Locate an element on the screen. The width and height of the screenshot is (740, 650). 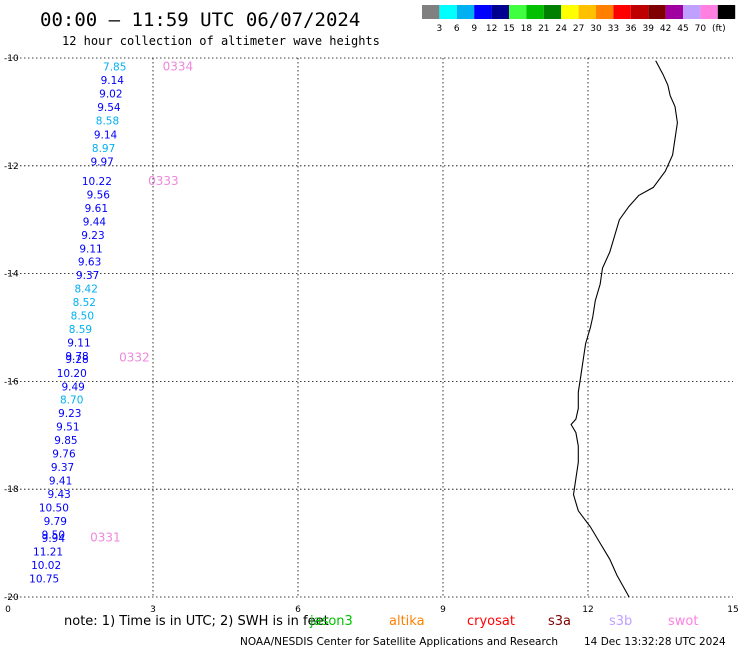
wave-height-value: 10.75 is located at coordinates (44, 580).